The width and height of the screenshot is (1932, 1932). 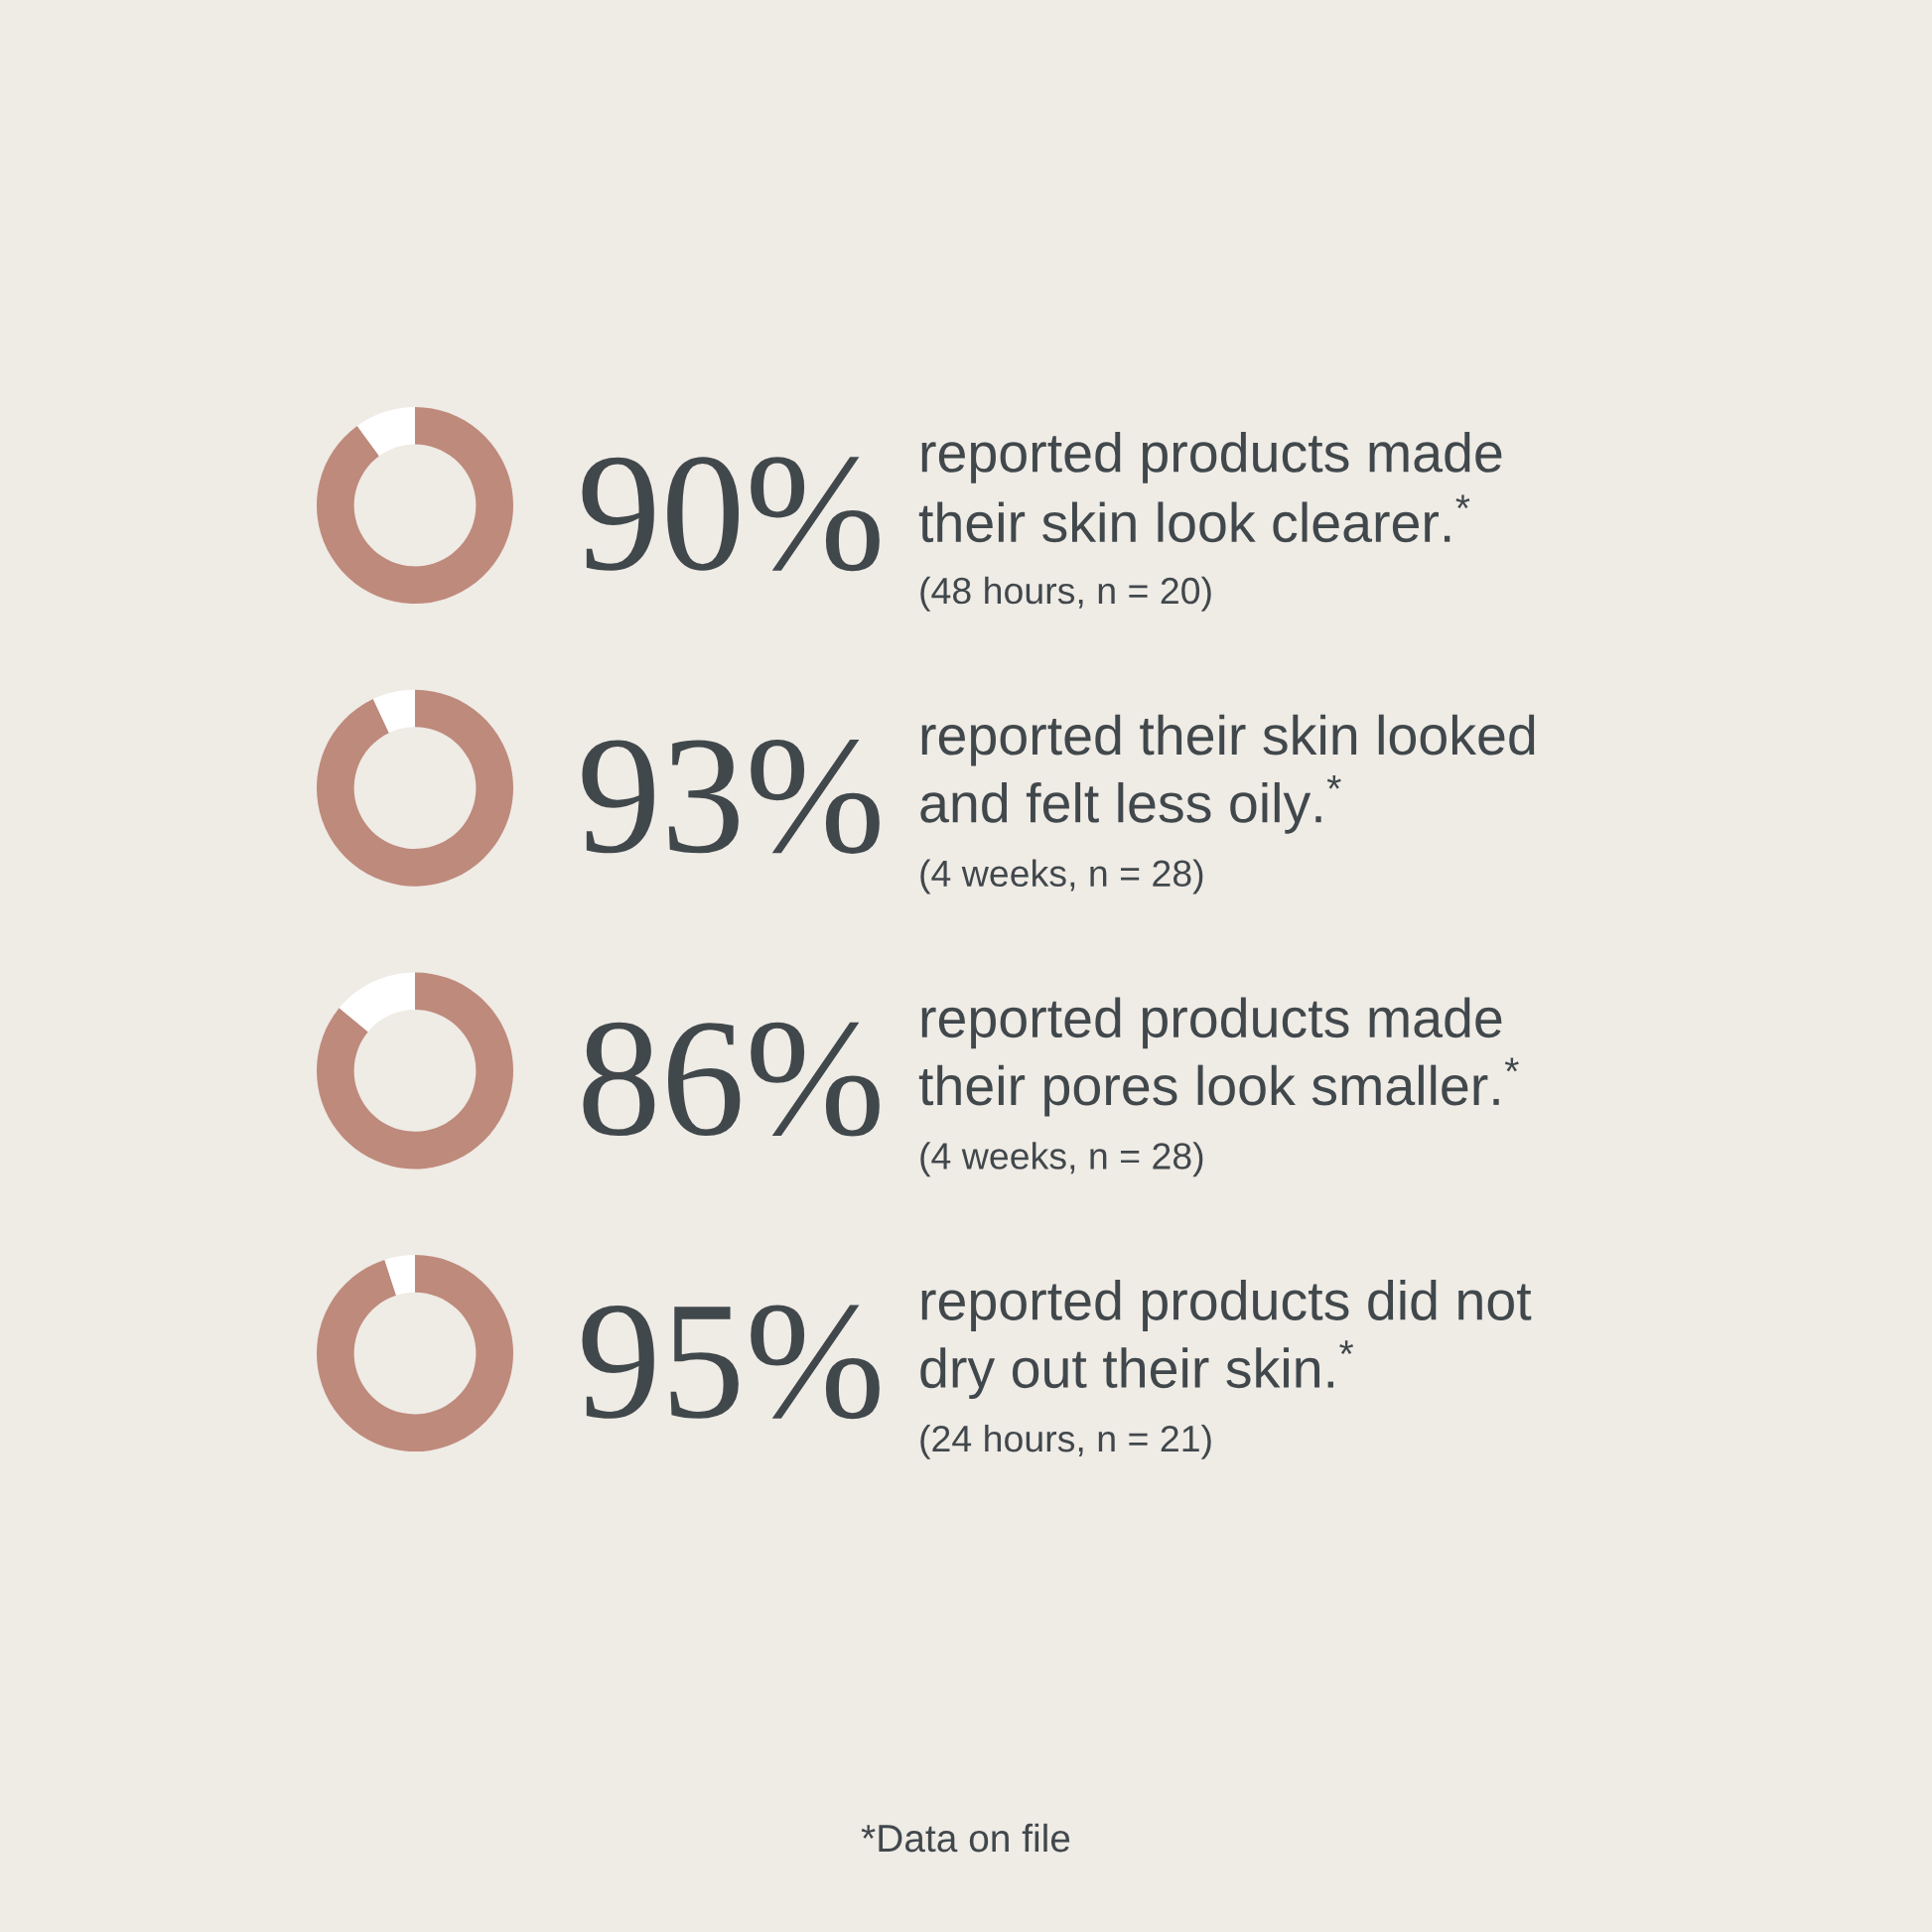 I want to click on text: reported their skin looked and felt less oily.$^{*}$, so click(x=1228, y=774).